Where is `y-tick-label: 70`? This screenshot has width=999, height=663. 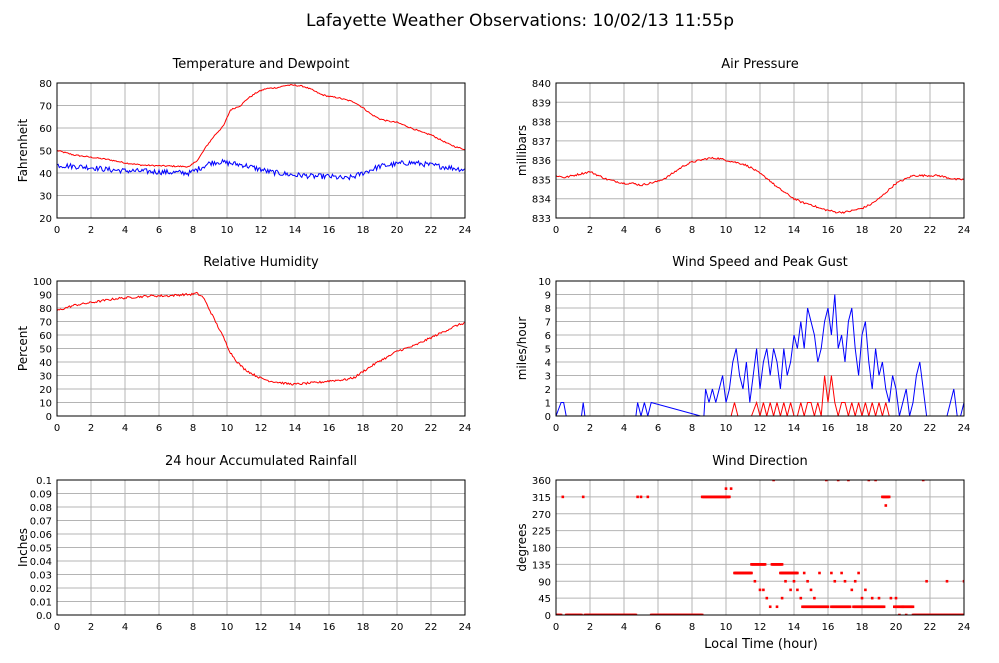 y-tick-label: 70 is located at coordinates (45, 323).